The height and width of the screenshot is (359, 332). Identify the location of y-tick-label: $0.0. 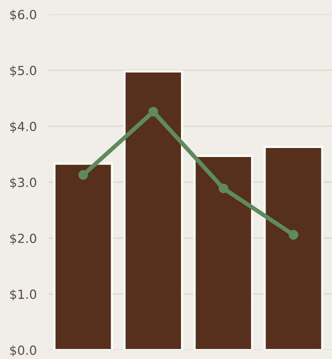
(23, 351).